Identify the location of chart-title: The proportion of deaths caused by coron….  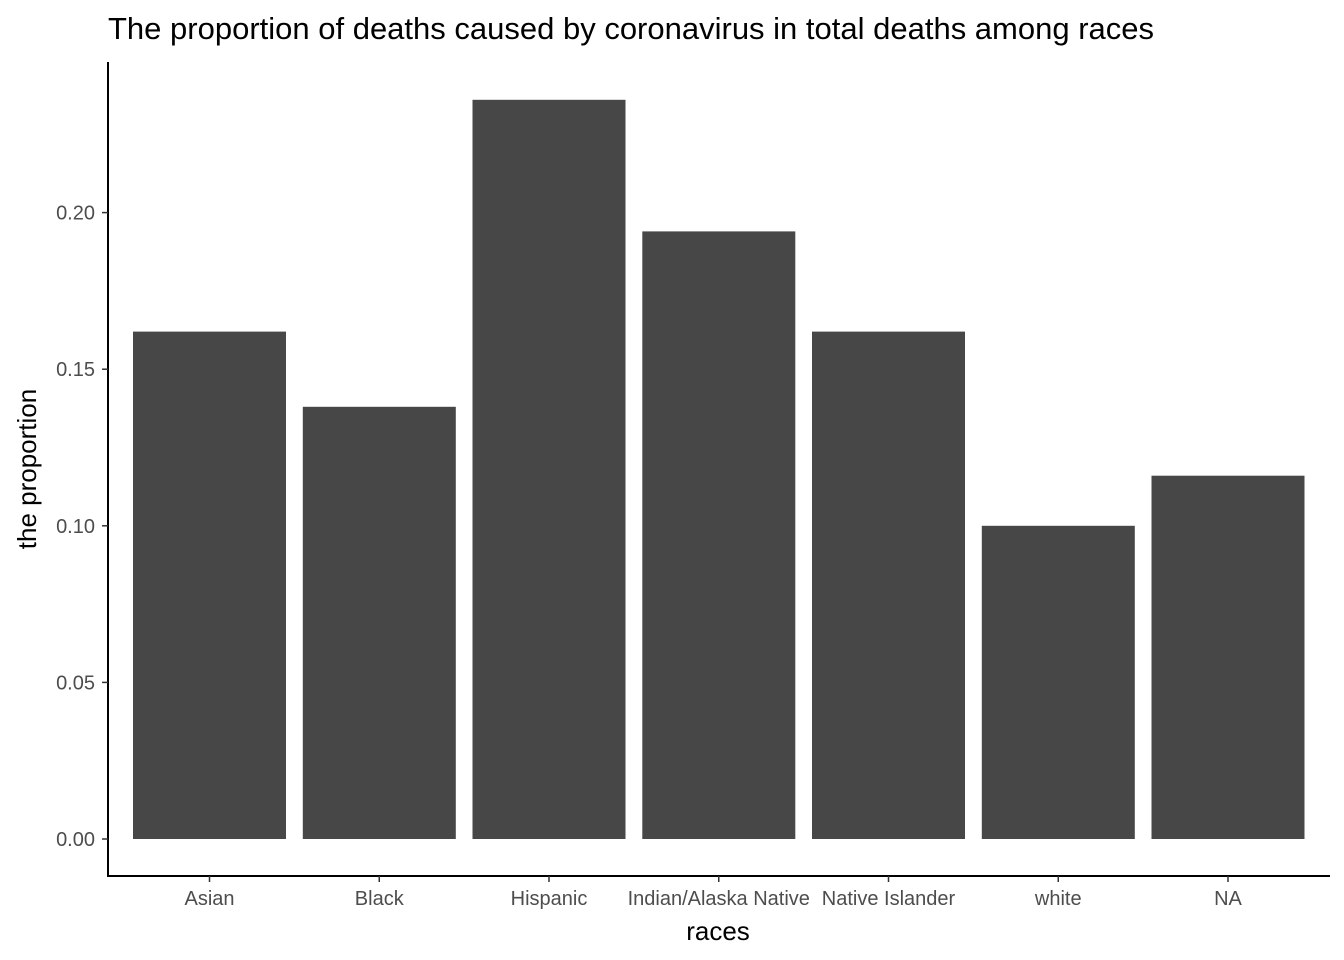
(631, 28).